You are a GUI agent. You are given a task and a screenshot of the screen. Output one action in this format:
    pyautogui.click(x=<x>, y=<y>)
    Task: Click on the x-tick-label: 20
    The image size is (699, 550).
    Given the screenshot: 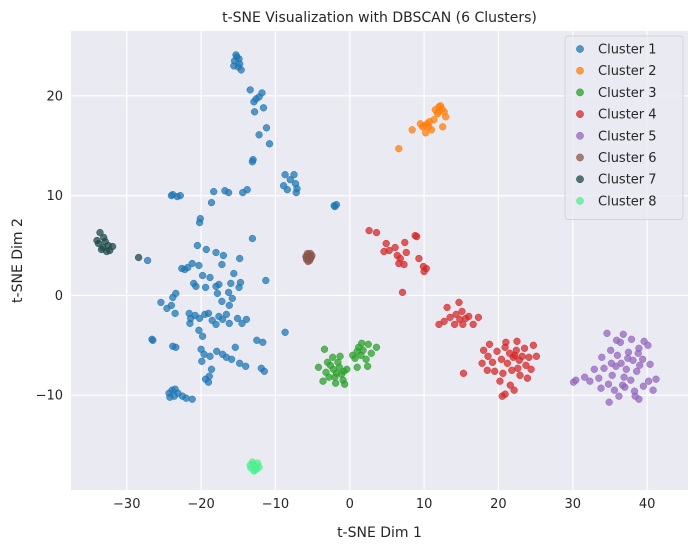 What is the action you would take?
    pyautogui.click(x=498, y=504)
    